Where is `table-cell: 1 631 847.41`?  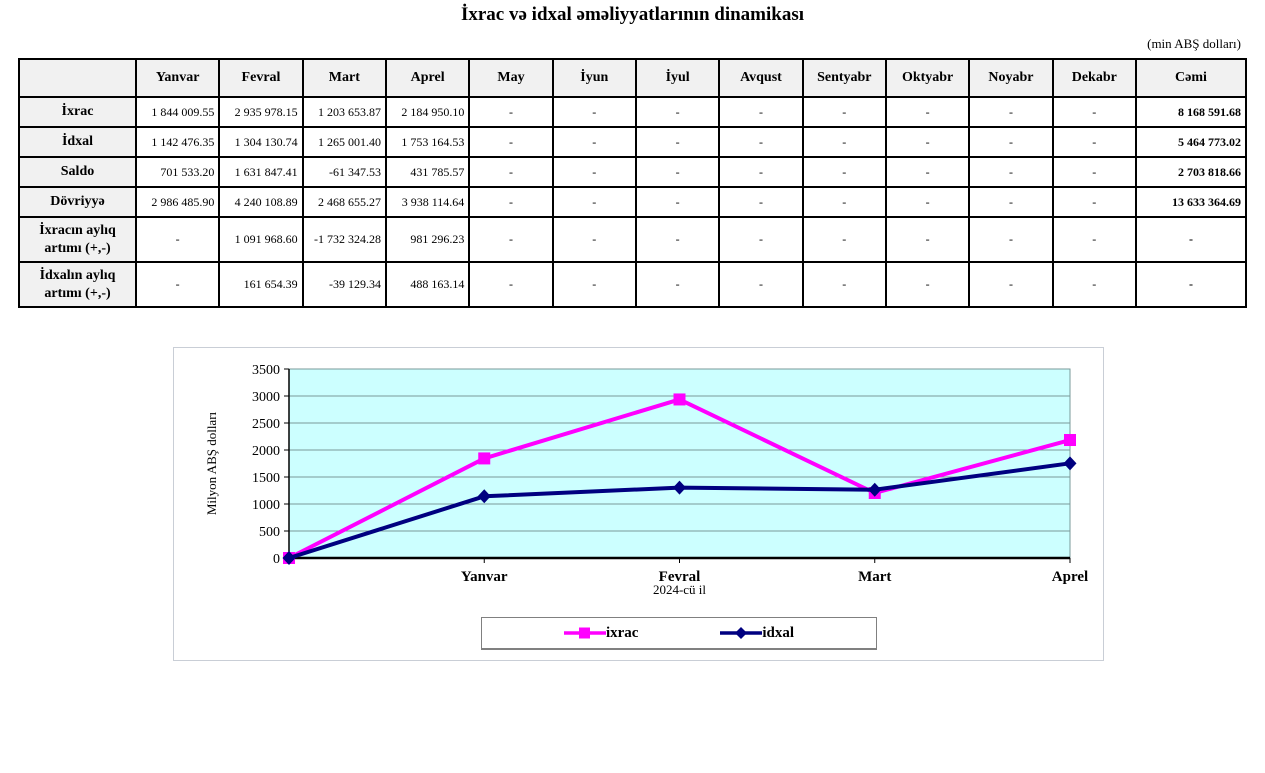
table-cell: 1 631 847.41 is located at coordinates (261, 172).